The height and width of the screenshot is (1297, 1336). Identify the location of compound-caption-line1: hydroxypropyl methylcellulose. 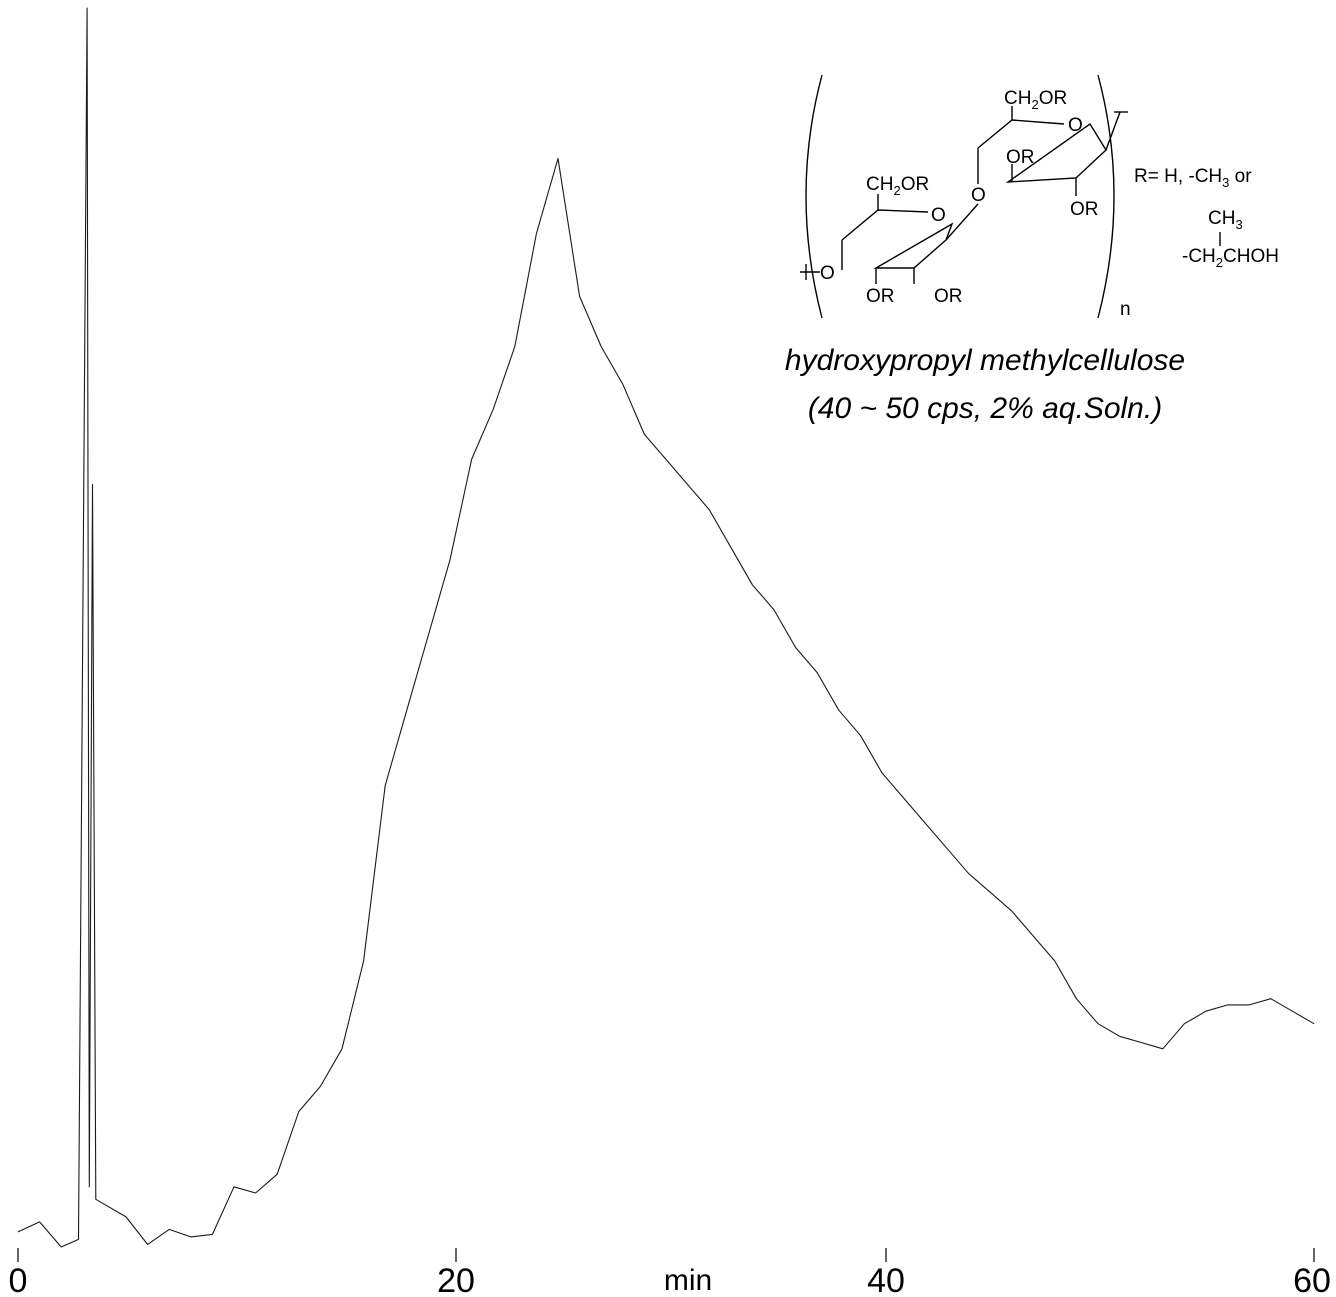
(985, 360).